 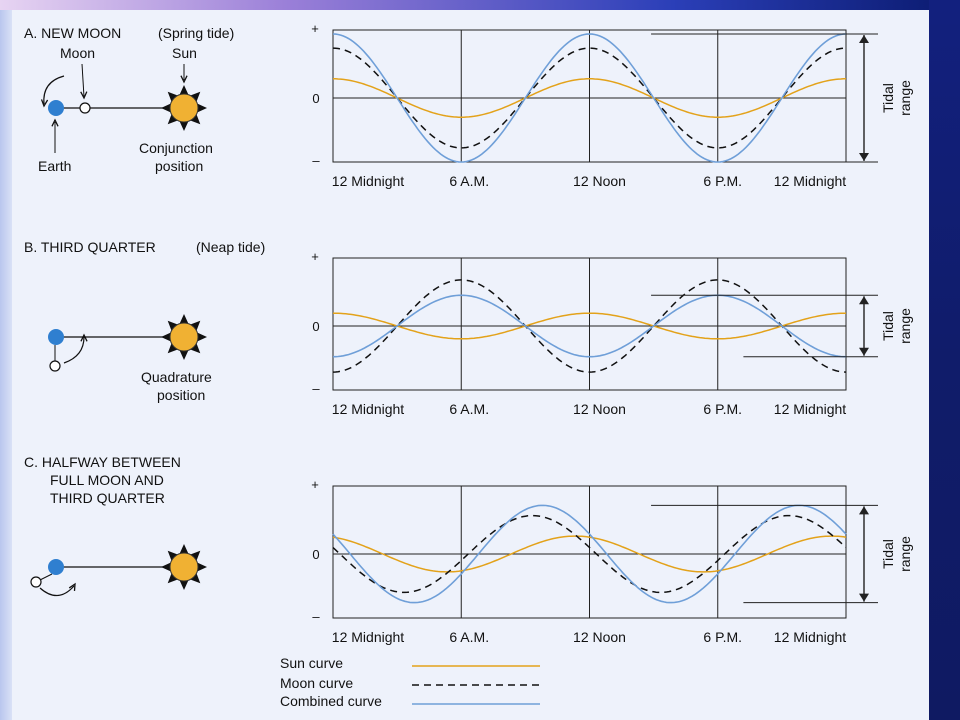 I want to click on moon-pointer, so click(x=83, y=80).